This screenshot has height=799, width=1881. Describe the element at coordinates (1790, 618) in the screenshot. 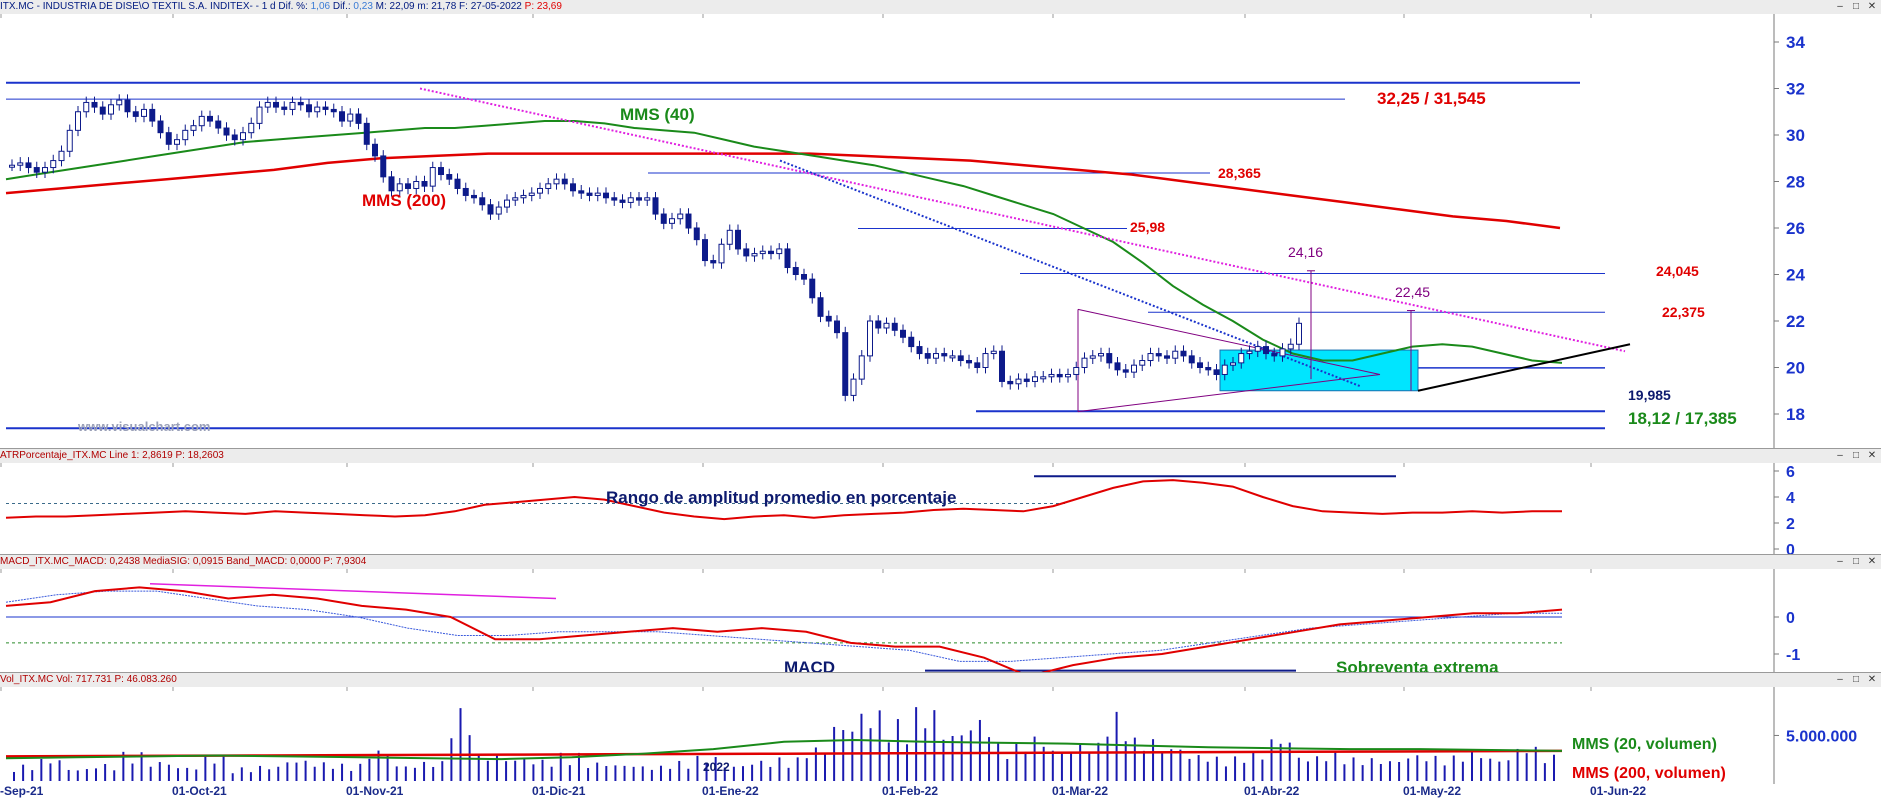

I see `y-tick-label: 0` at that location.